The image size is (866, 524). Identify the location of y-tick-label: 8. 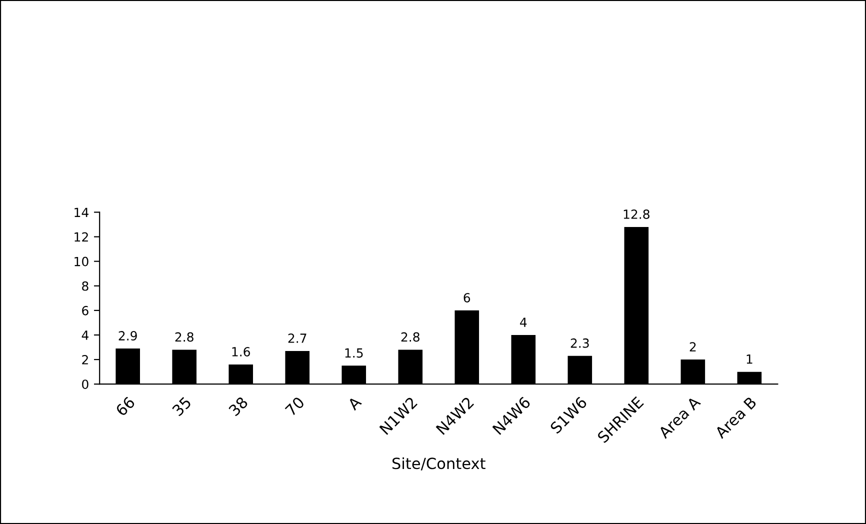
(85, 286).